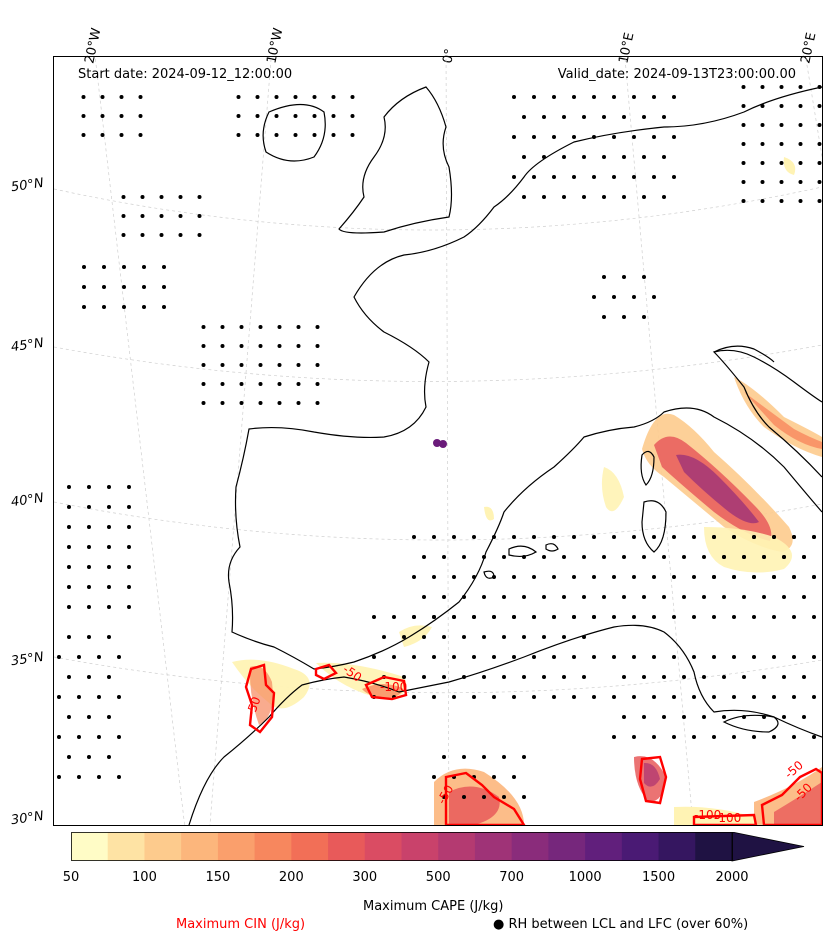 Image resolution: width=832 pixels, height=944 pixels. What do you see at coordinates (727, 818) in the screenshot?
I see `cin-label: -100` at bounding box center [727, 818].